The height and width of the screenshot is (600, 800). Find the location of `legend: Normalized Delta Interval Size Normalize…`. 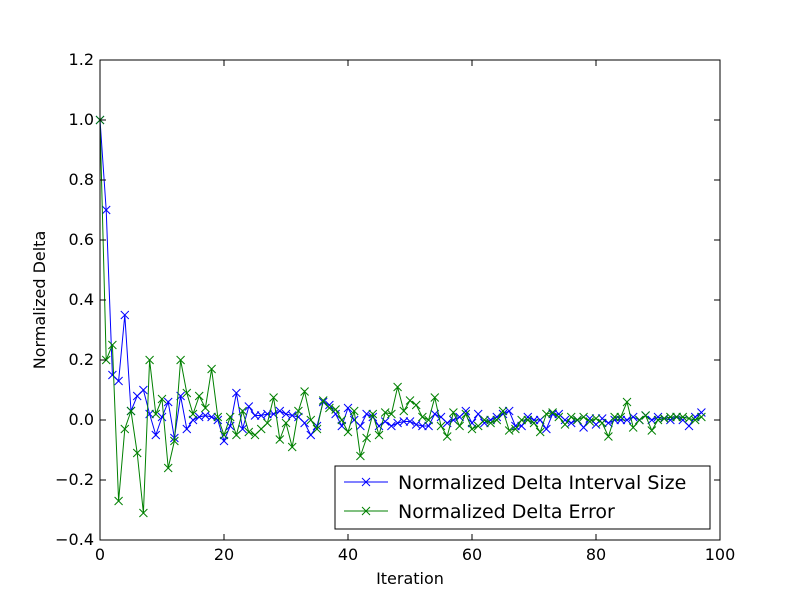

legend: Normalized Delta Interval Size Normalize… is located at coordinates (522, 497).